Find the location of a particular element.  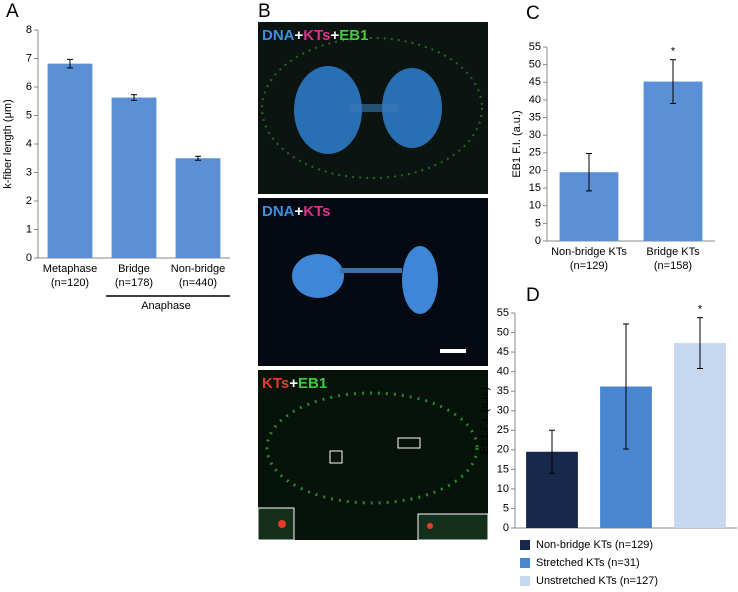

panel-label: B is located at coordinates (264, 11).